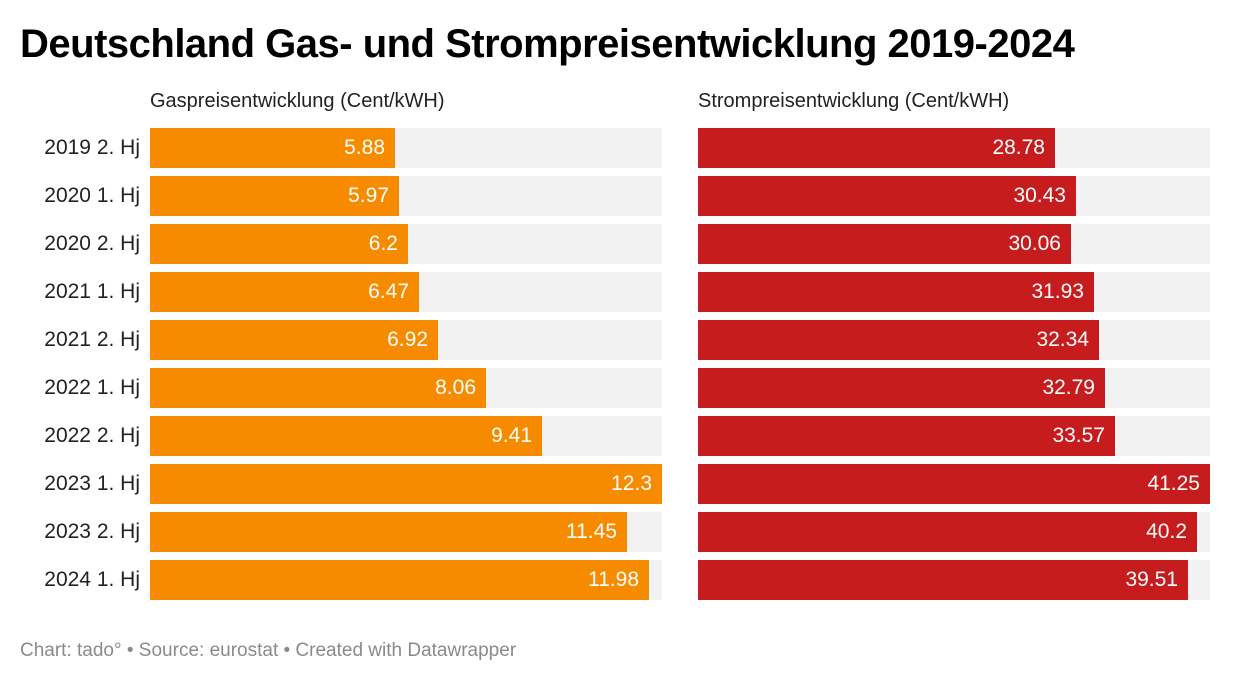 This screenshot has height=686, width=1240. Describe the element at coordinates (1034, 243) in the screenshot. I see `strom-value-label: 30.06` at that location.